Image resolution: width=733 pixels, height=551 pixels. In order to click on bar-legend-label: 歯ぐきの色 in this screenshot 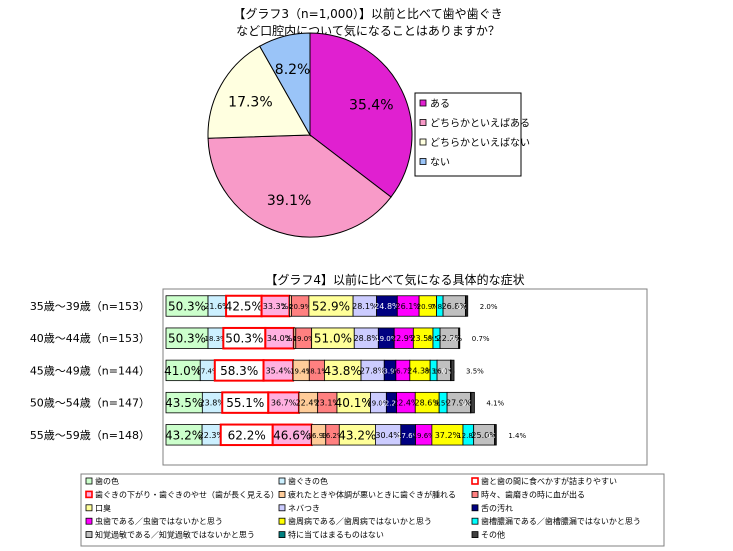, I will do `click(308, 481)`.